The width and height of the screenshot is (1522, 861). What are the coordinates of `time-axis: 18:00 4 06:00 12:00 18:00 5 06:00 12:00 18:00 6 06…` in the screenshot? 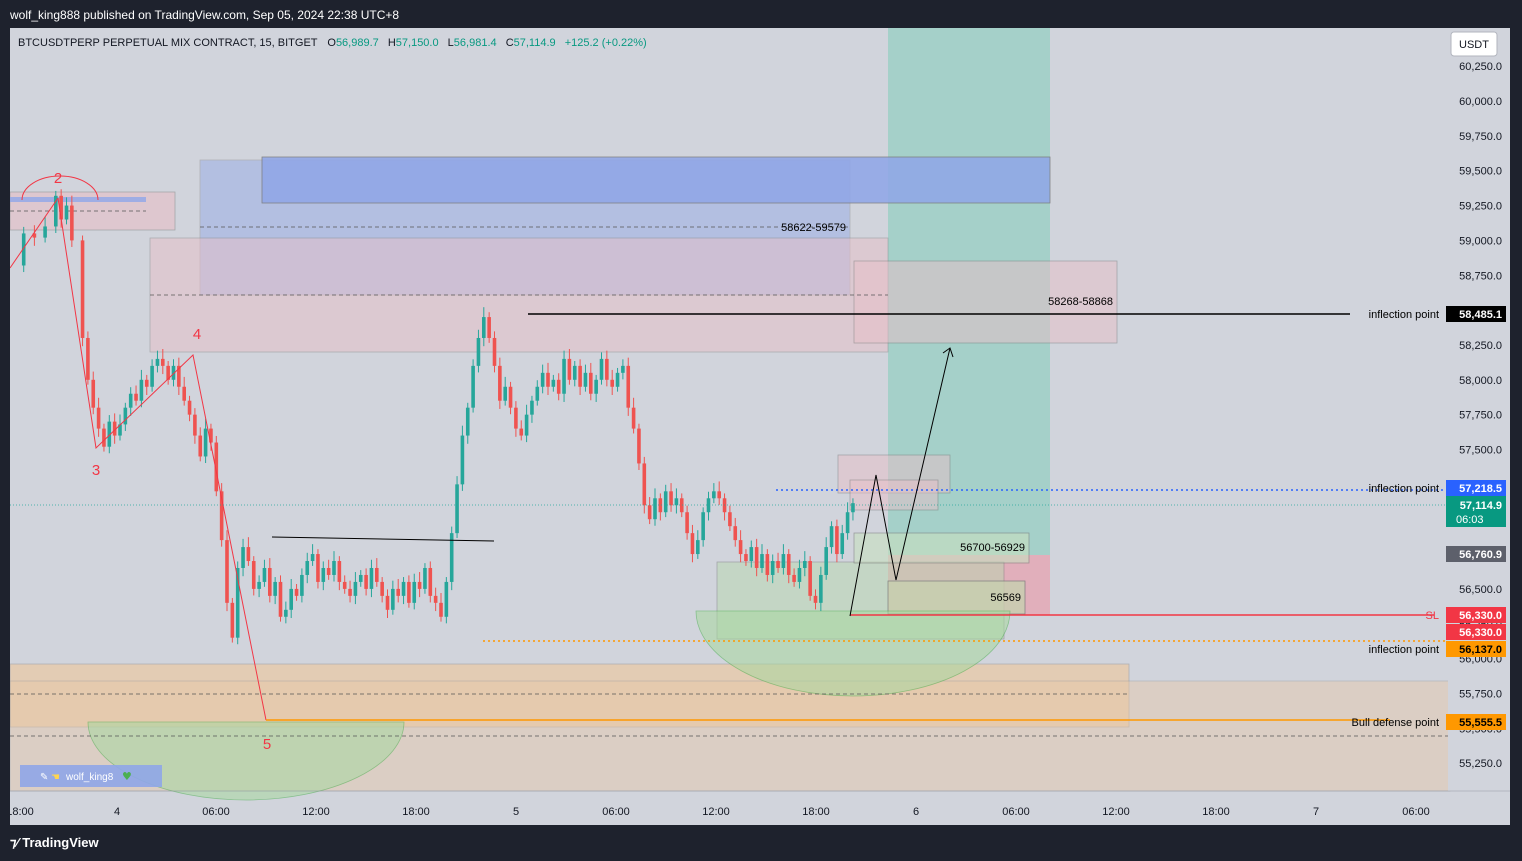 It's located at (760, 804).